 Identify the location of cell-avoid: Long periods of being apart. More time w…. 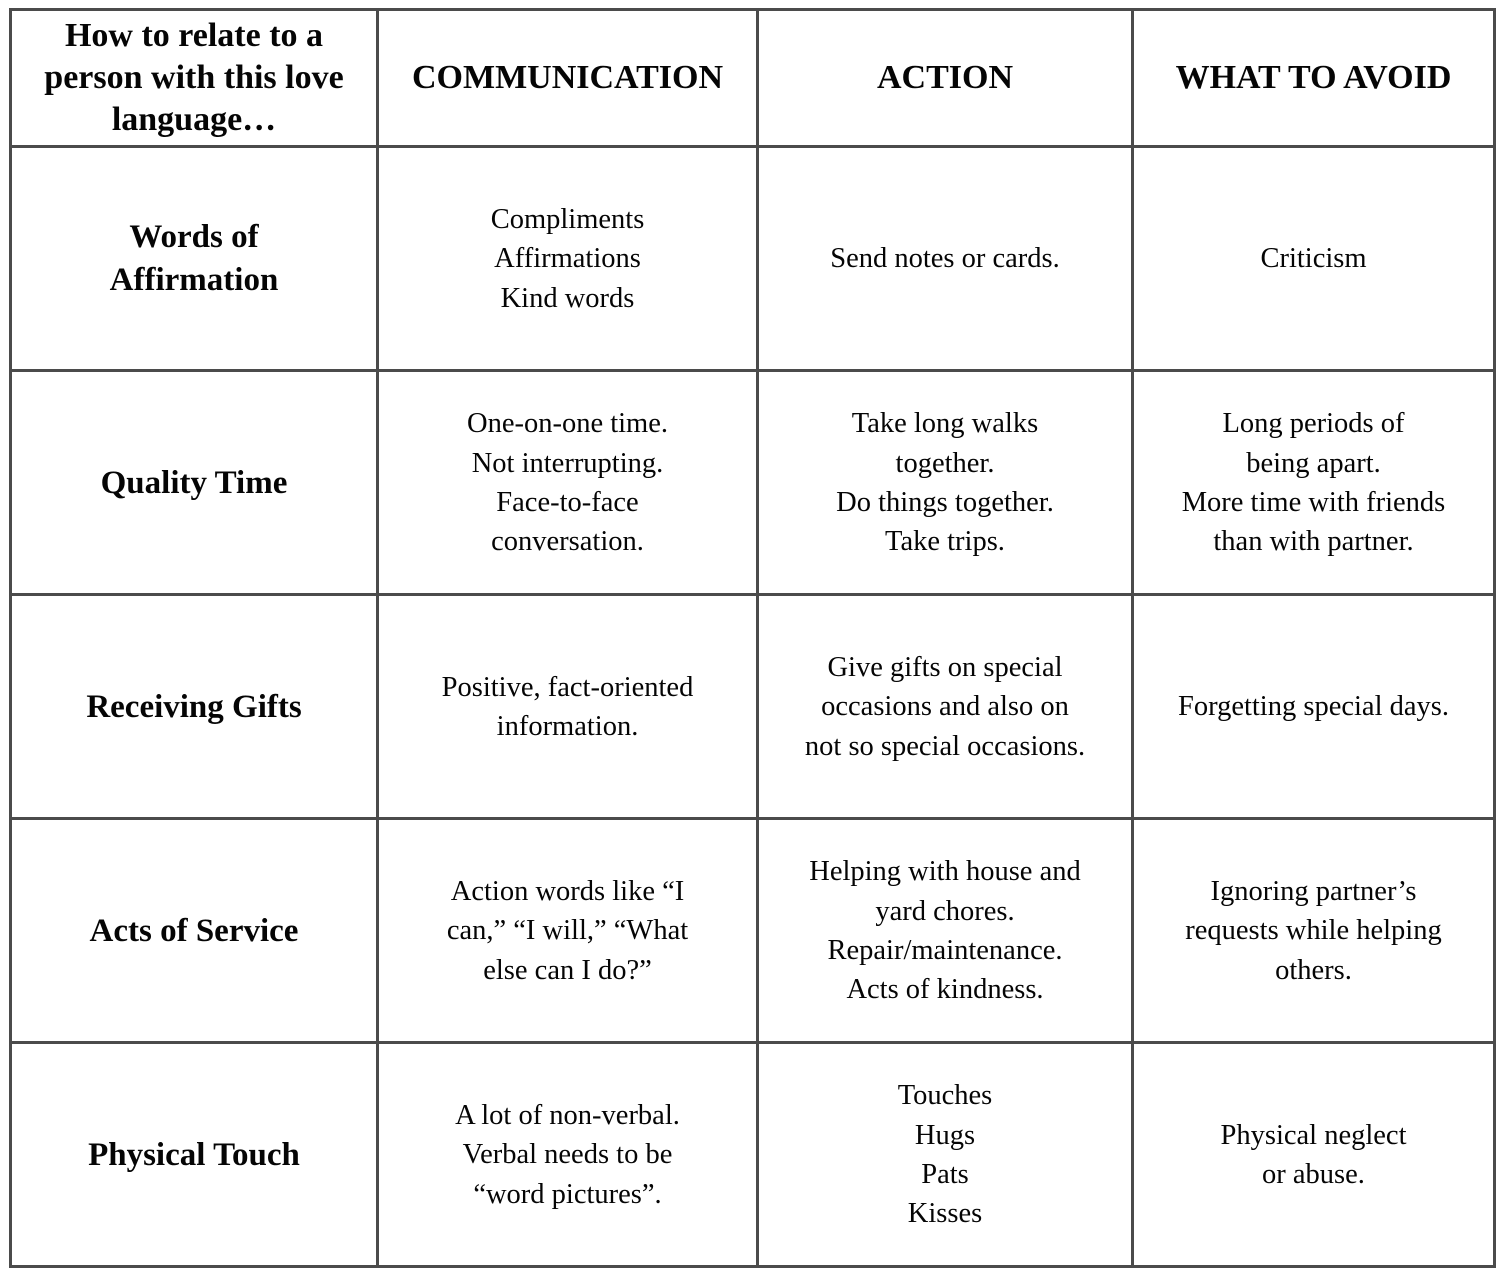
(1313, 483).